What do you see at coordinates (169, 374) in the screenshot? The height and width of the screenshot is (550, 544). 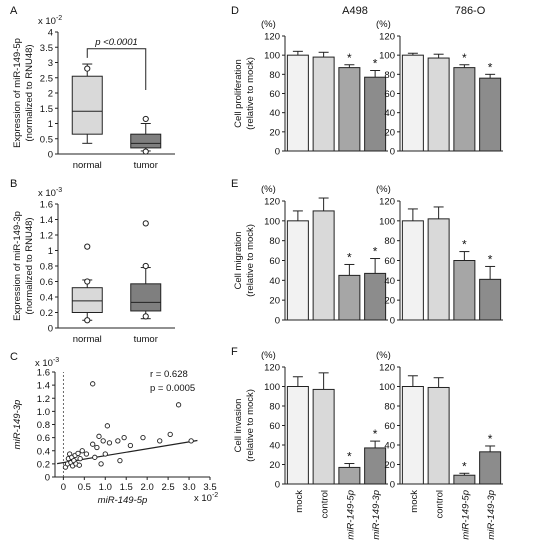 I see `stat-r: r = 0.628` at bounding box center [169, 374].